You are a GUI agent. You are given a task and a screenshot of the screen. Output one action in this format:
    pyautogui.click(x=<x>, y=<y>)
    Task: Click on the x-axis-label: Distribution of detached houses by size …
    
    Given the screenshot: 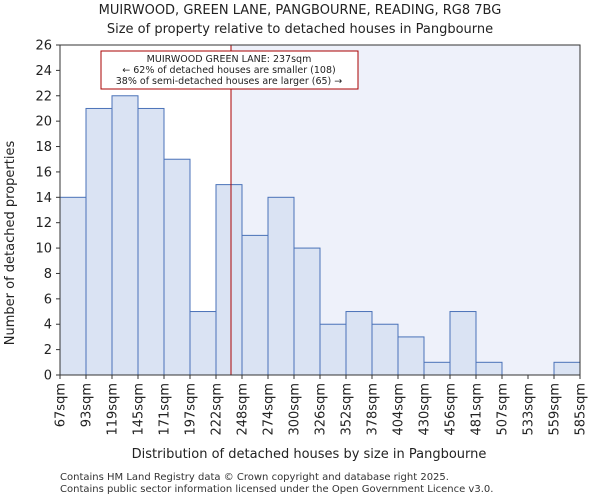 What is the action you would take?
    pyautogui.click(x=309, y=454)
    